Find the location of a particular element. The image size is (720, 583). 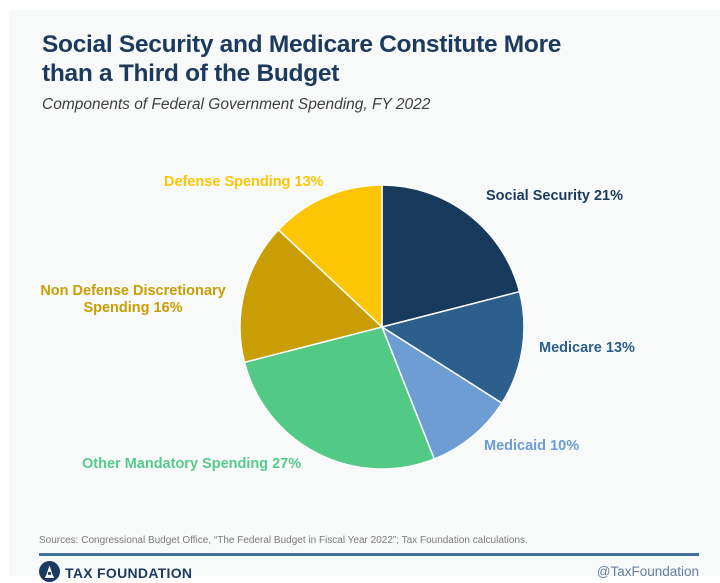

pie-label-medicaid: Medicaid 10% is located at coordinates (532, 446).